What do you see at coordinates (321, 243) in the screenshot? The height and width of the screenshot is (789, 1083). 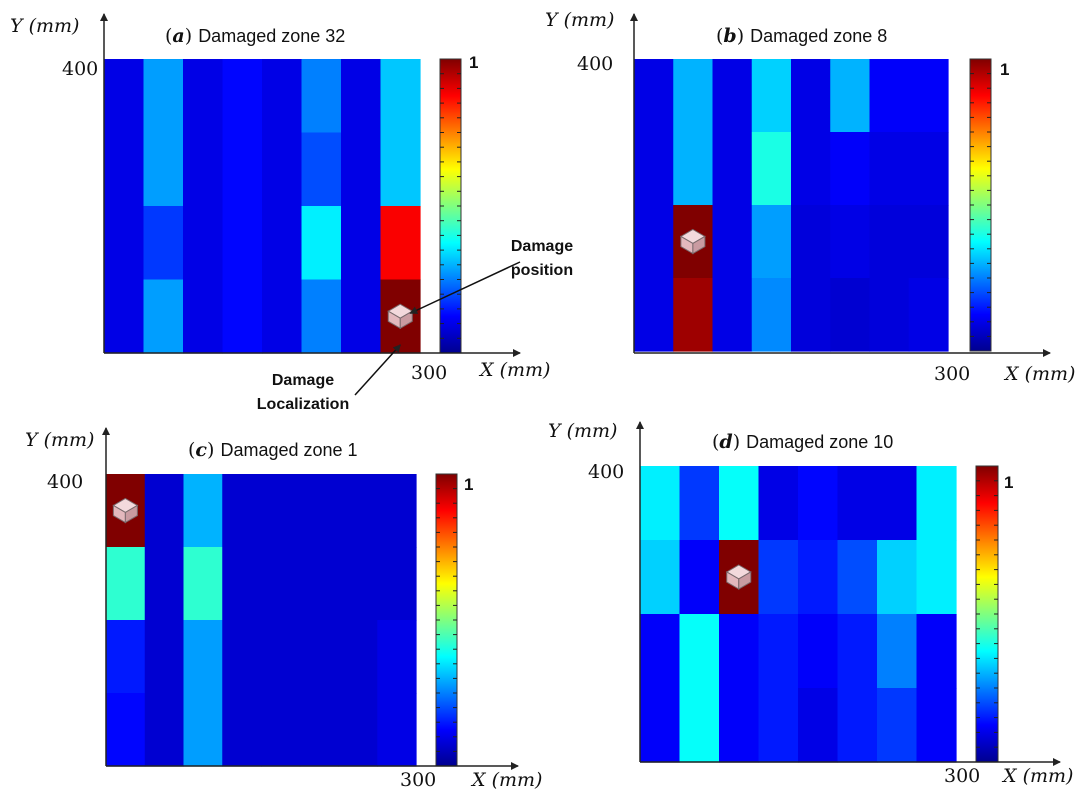 I see `heatmap-cell-r2-c5` at bounding box center [321, 243].